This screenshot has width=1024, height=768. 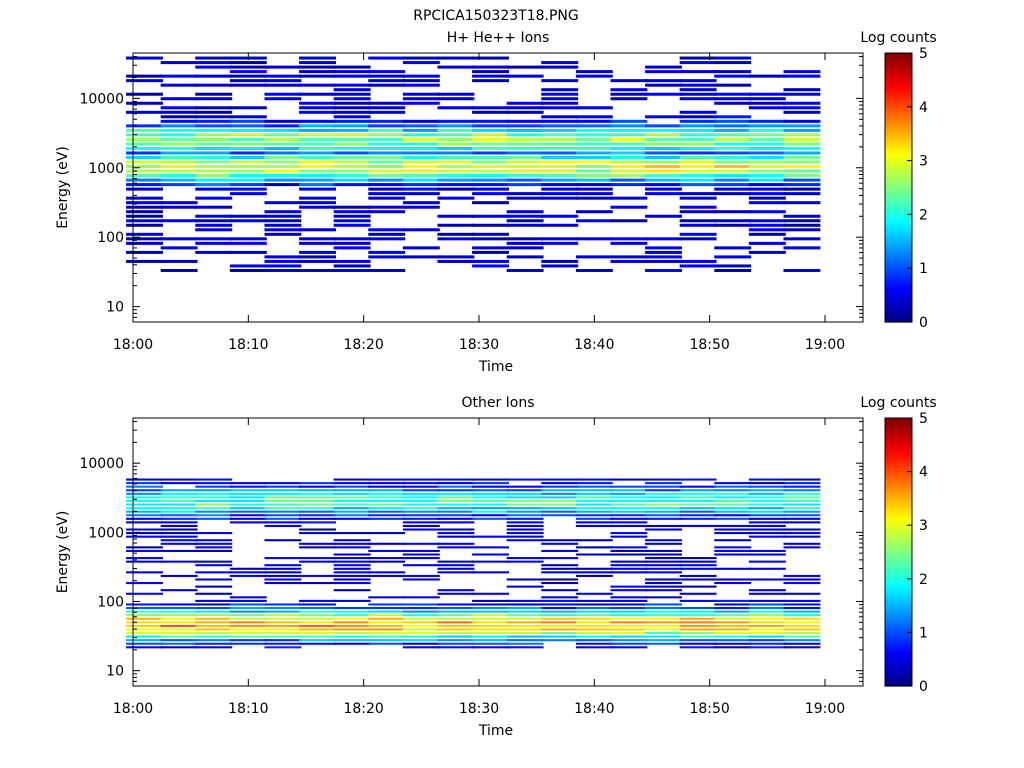 I want to click on x-tick-label: 18:50, so click(x=709, y=345).